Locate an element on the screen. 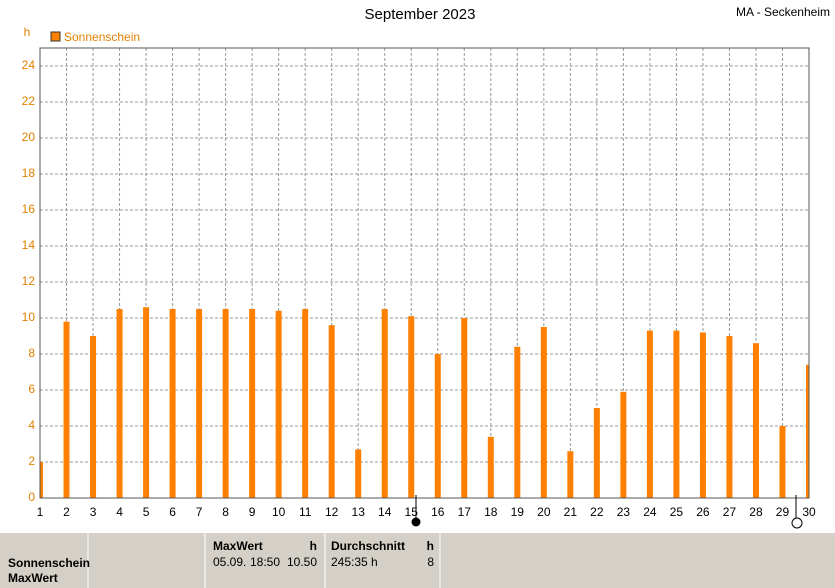  x-tick-label: 22 is located at coordinates (597, 512).